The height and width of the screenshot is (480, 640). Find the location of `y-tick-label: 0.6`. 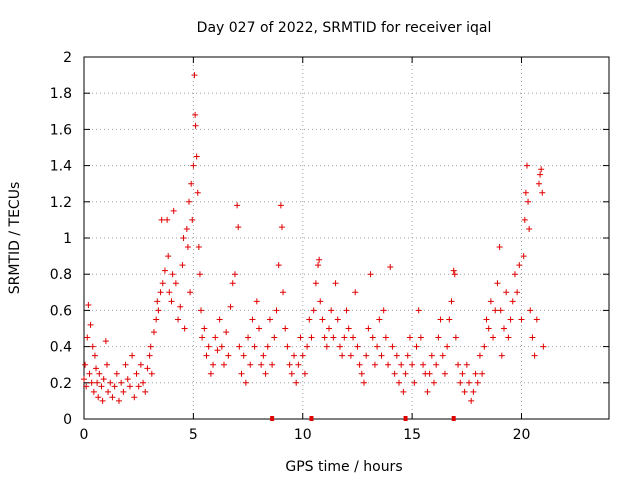

y-tick-label: 0.6 is located at coordinates (61, 311).